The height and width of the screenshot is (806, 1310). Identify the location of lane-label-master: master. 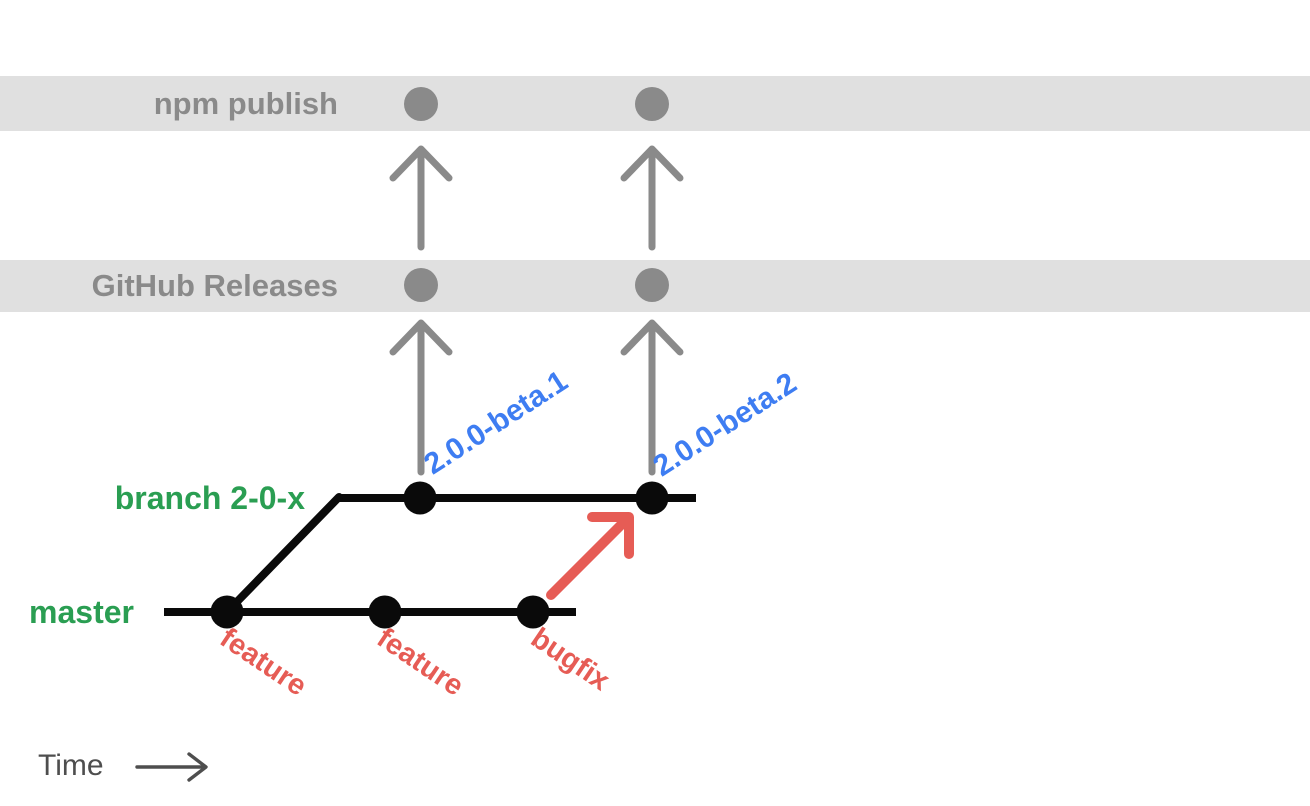
(81, 612).